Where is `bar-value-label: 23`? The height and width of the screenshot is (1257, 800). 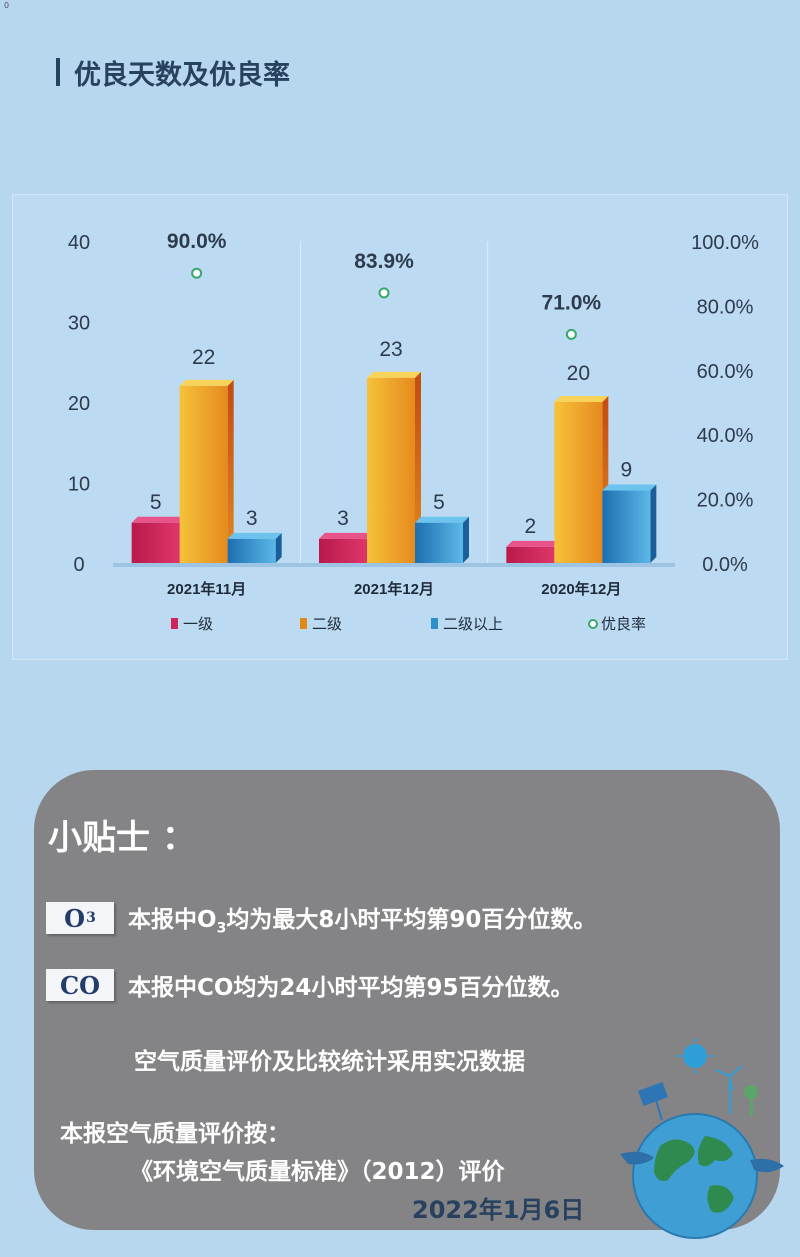
bar-value-label: 23 is located at coordinates (390, 349).